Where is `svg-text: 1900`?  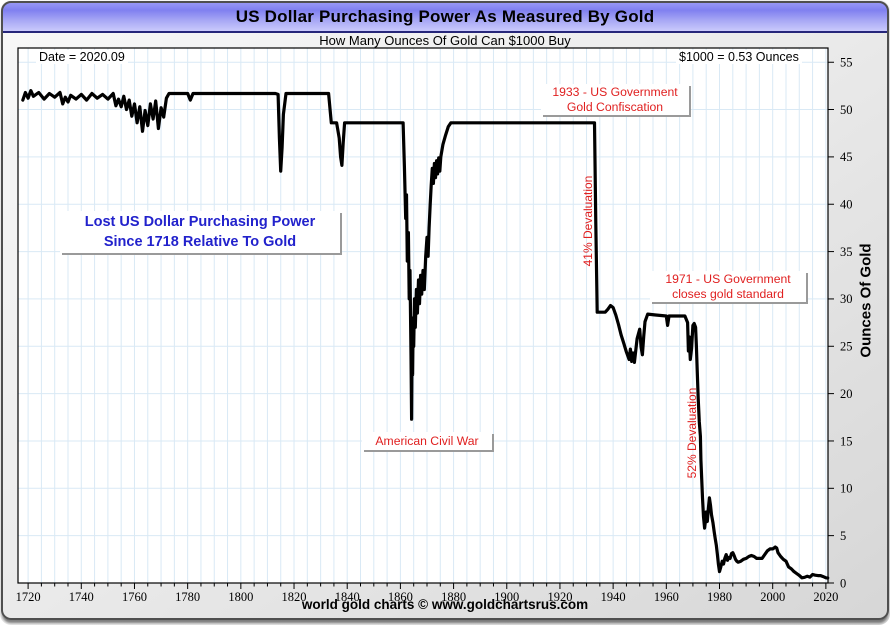 svg-text: 1900 is located at coordinates (506, 597).